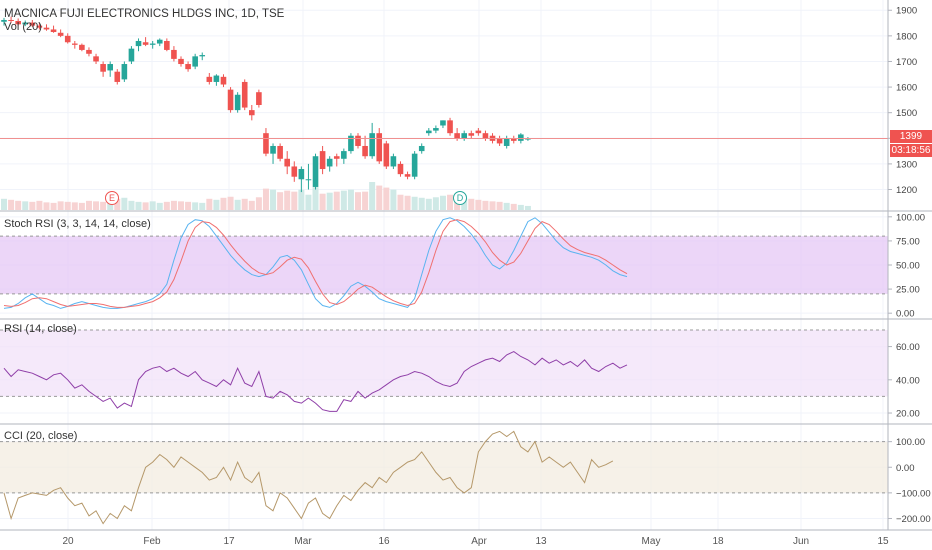 Image resolution: width=932 pixels, height=550 pixels. Describe the element at coordinates (908, 266) in the screenshot. I see `y-tick-label: 50.00` at that location.